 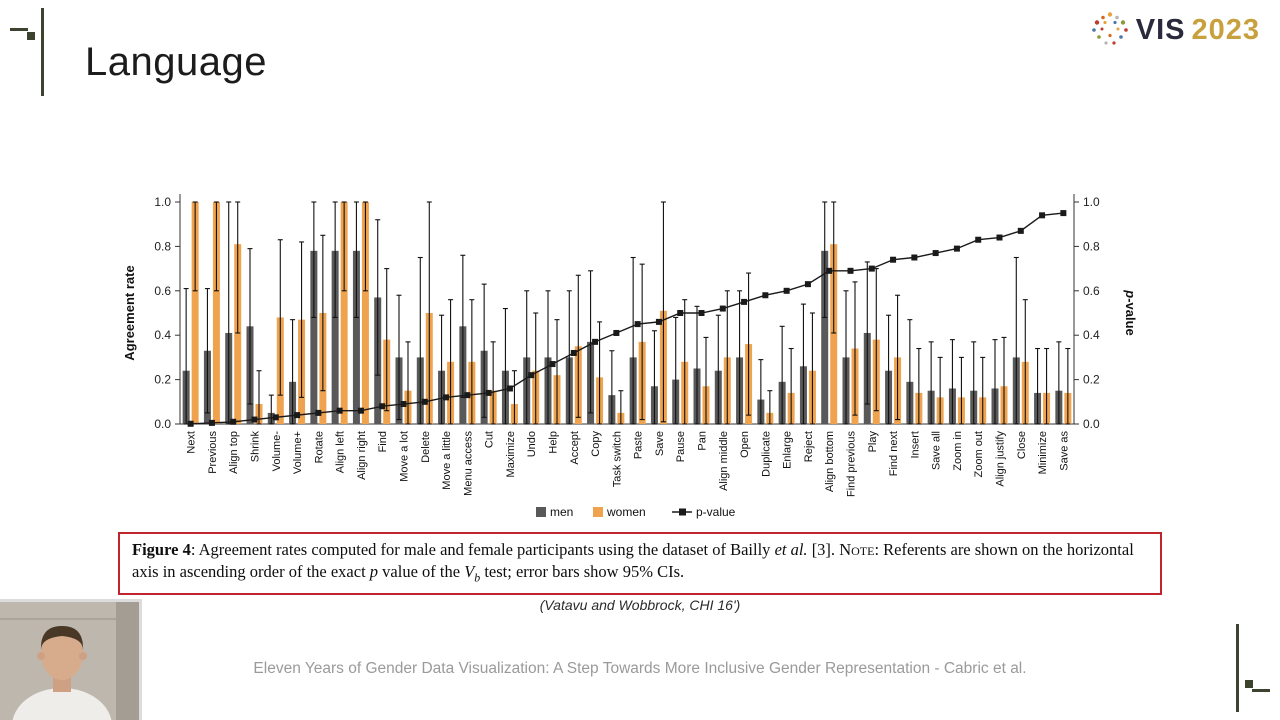 I want to click on x-category-label: Previous, so click(x=213, y=452).